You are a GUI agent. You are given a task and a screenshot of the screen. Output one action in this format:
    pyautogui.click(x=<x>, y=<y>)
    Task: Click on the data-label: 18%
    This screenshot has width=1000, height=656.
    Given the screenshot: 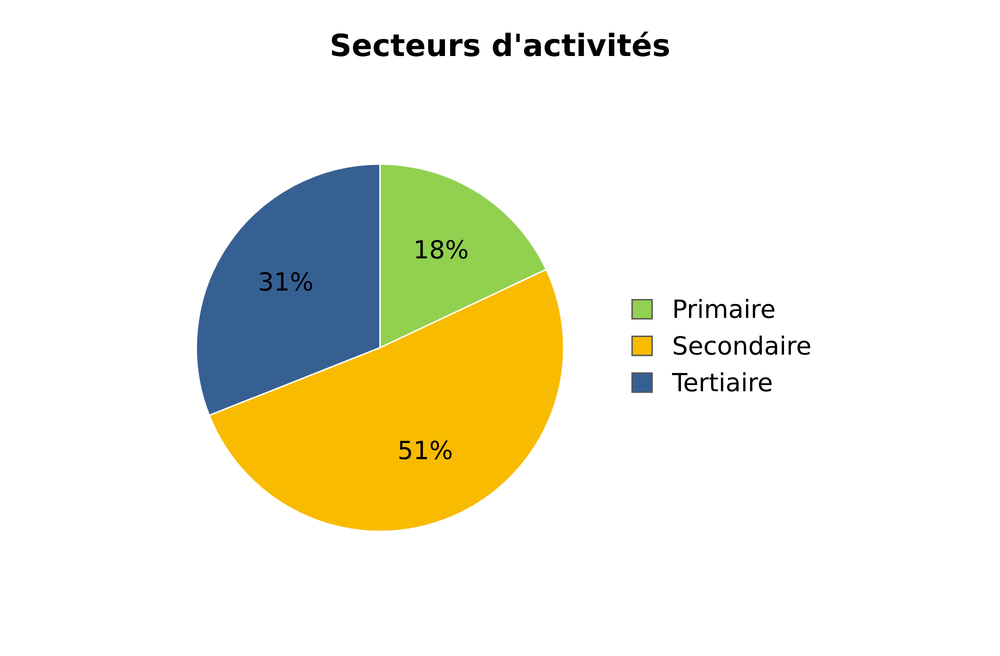 What is the action you would take?
    pyautogui.click(x=442, y=249)
    